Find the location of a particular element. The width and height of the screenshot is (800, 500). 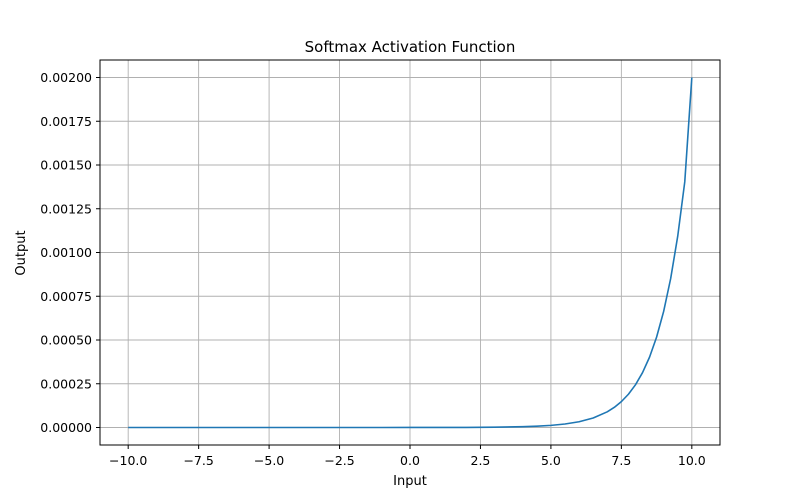

x-tick-label: −2.5 is located at coordinates (339, 460).